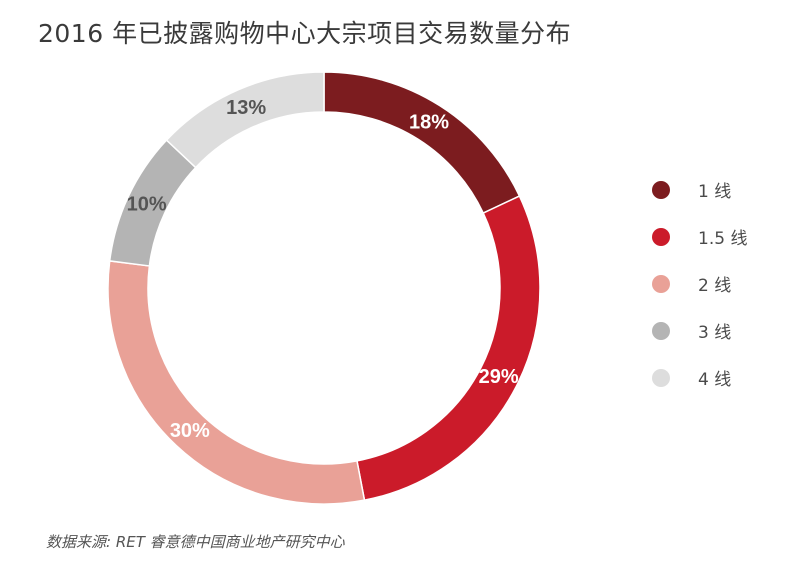  I want to click on legend-label: 4 线, so click(715, 380).